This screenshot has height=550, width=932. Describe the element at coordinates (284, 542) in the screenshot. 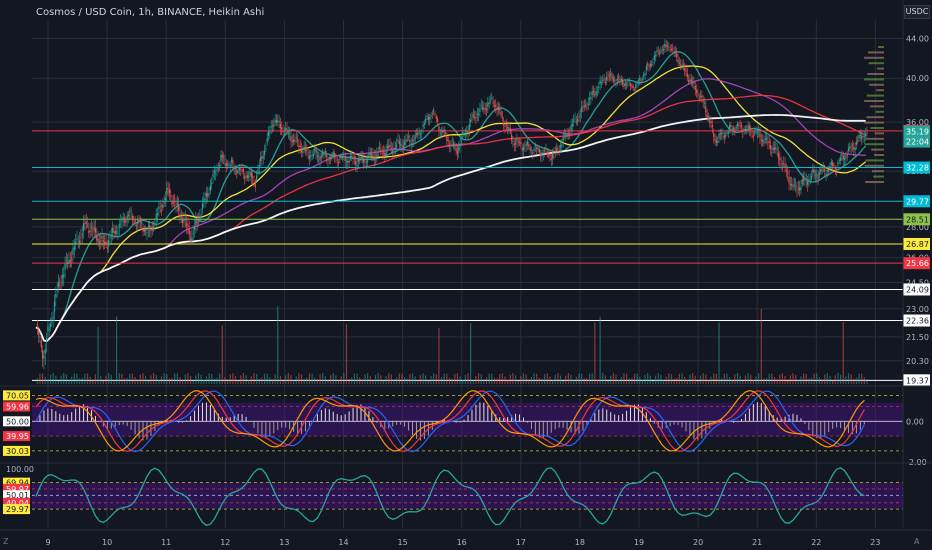

I see `time-tick-label: 13` at that location.